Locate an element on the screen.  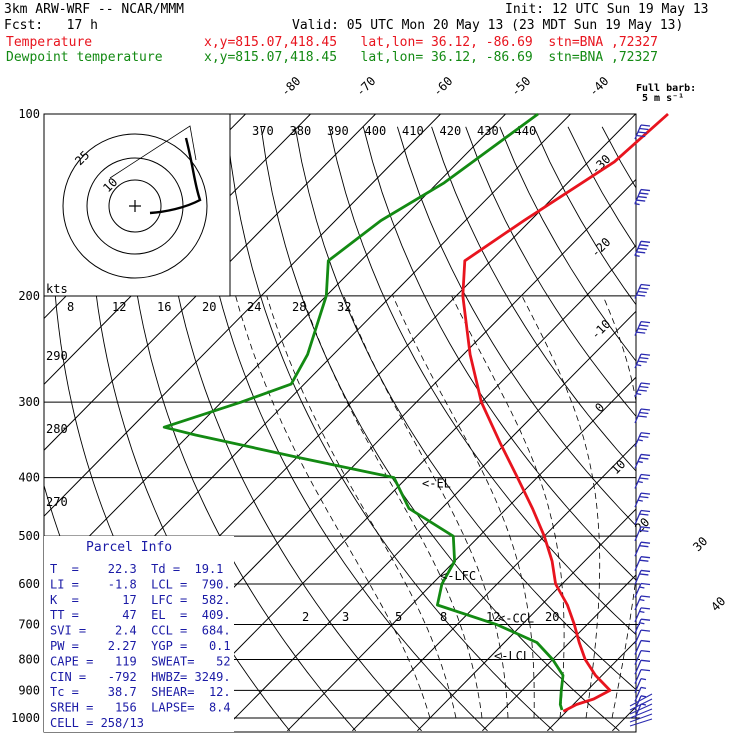
init-time: Init: 12 UTC Sun 19 May 13 is located at coordinates (607, 9).